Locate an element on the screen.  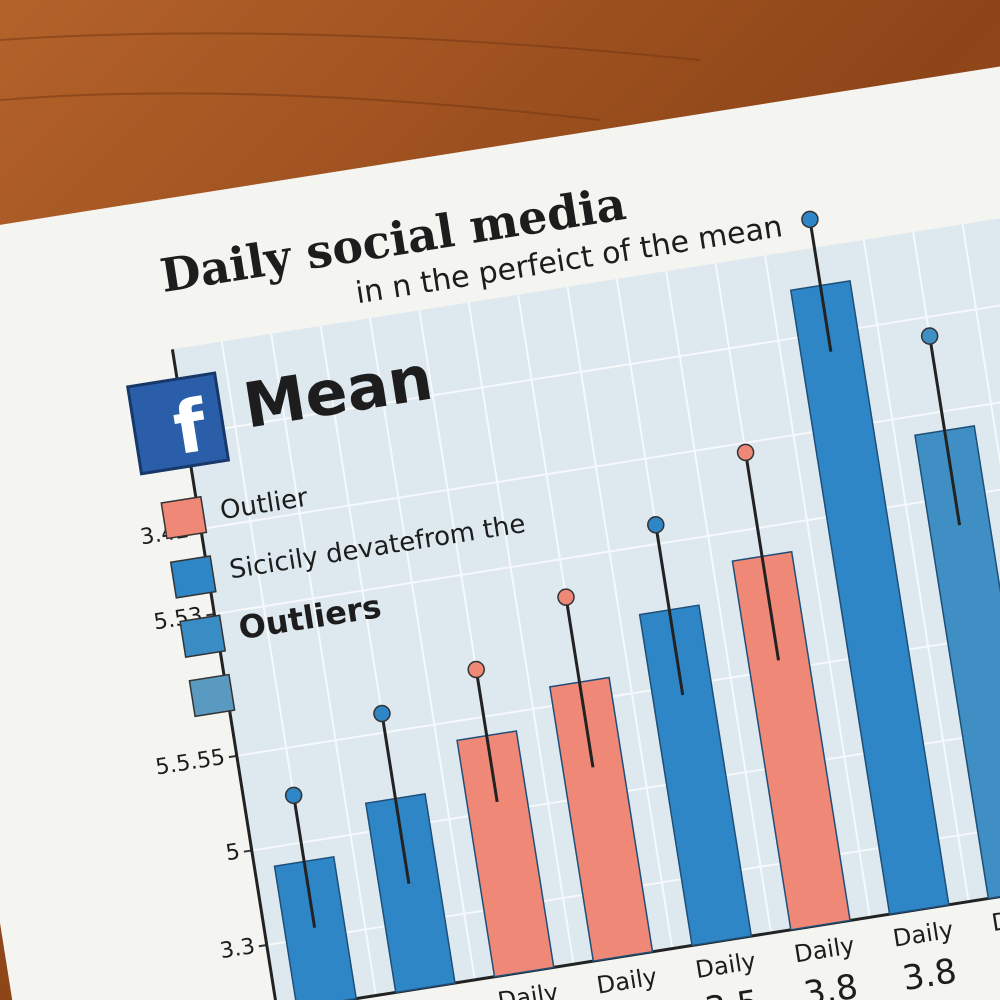
grid-line is located at coordinates (592, 364).